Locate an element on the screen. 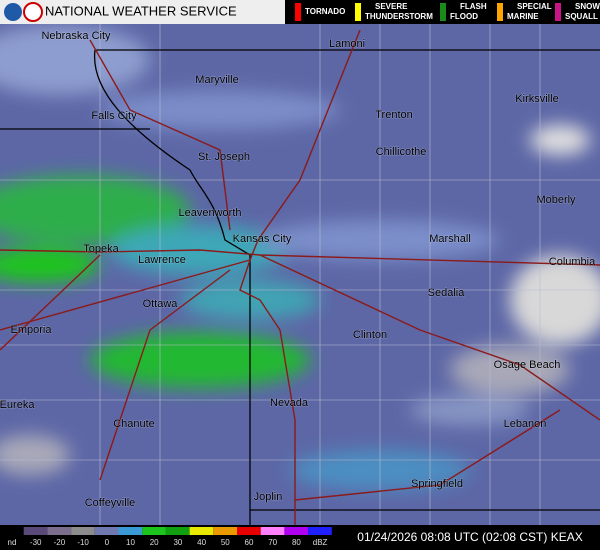 The width and height of the screenshot is (600, 555). scale-label: 80 is located at coordinates (296, 542).